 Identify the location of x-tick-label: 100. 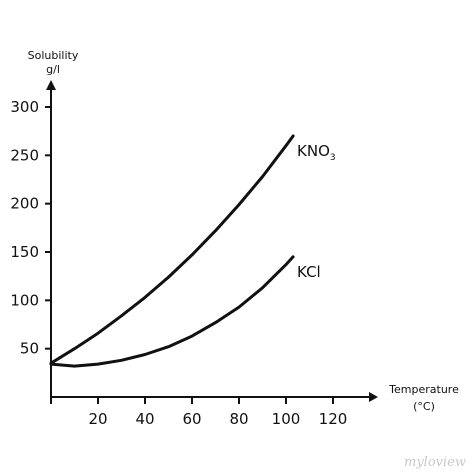
(286, 419).